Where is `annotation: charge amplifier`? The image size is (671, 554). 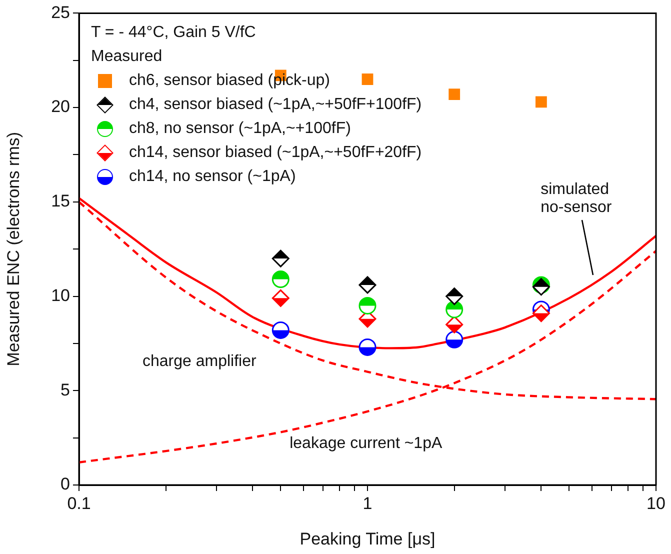
annotation: charge amplifier is located at coordinates (199, 361).